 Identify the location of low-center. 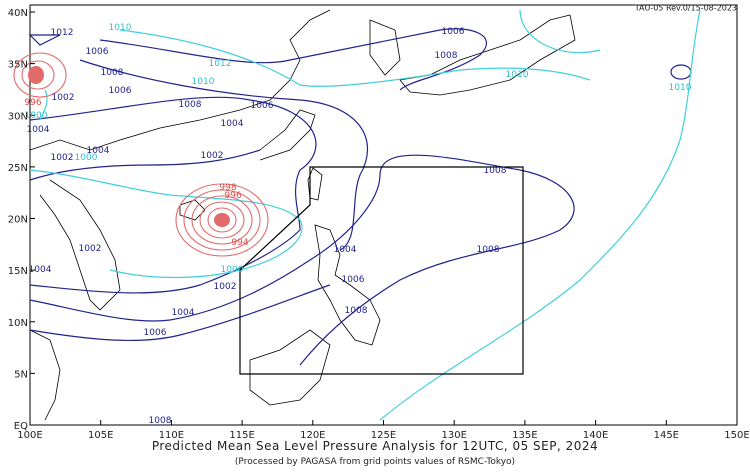
(36, 75).